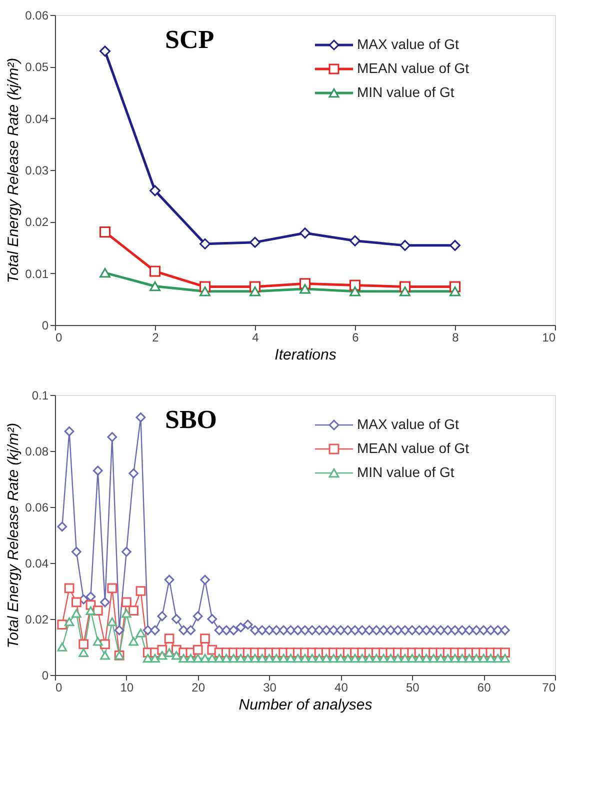  What do you see at coordinates (156, 337) in the screenshot?
I see `x-tick-label: 2` at bounding box center [156, 337].